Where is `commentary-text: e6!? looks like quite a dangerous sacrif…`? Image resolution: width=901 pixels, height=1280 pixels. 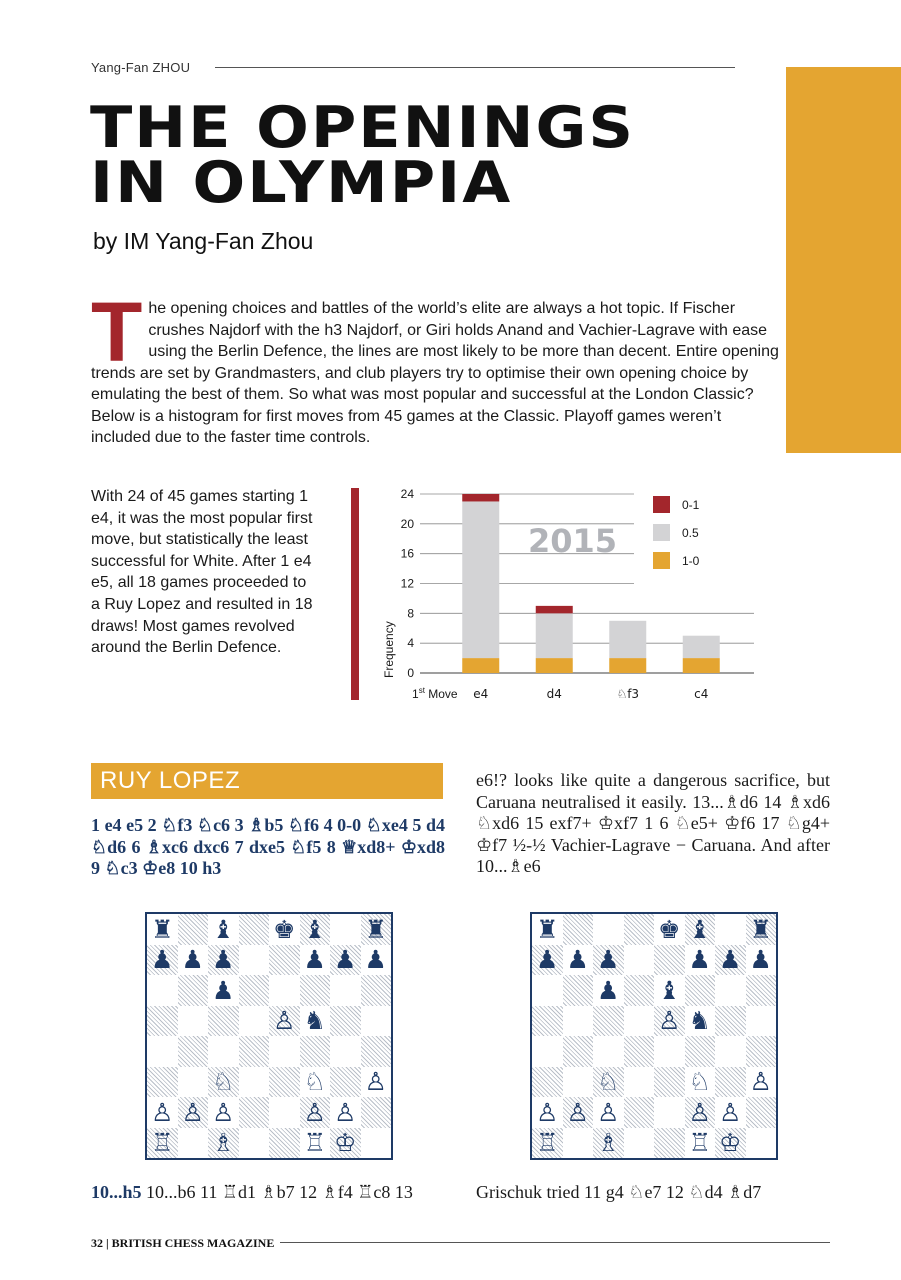
commentary-text: e6!? looks like quite a dangerous sacrif… is located at coordinates (653, 823).